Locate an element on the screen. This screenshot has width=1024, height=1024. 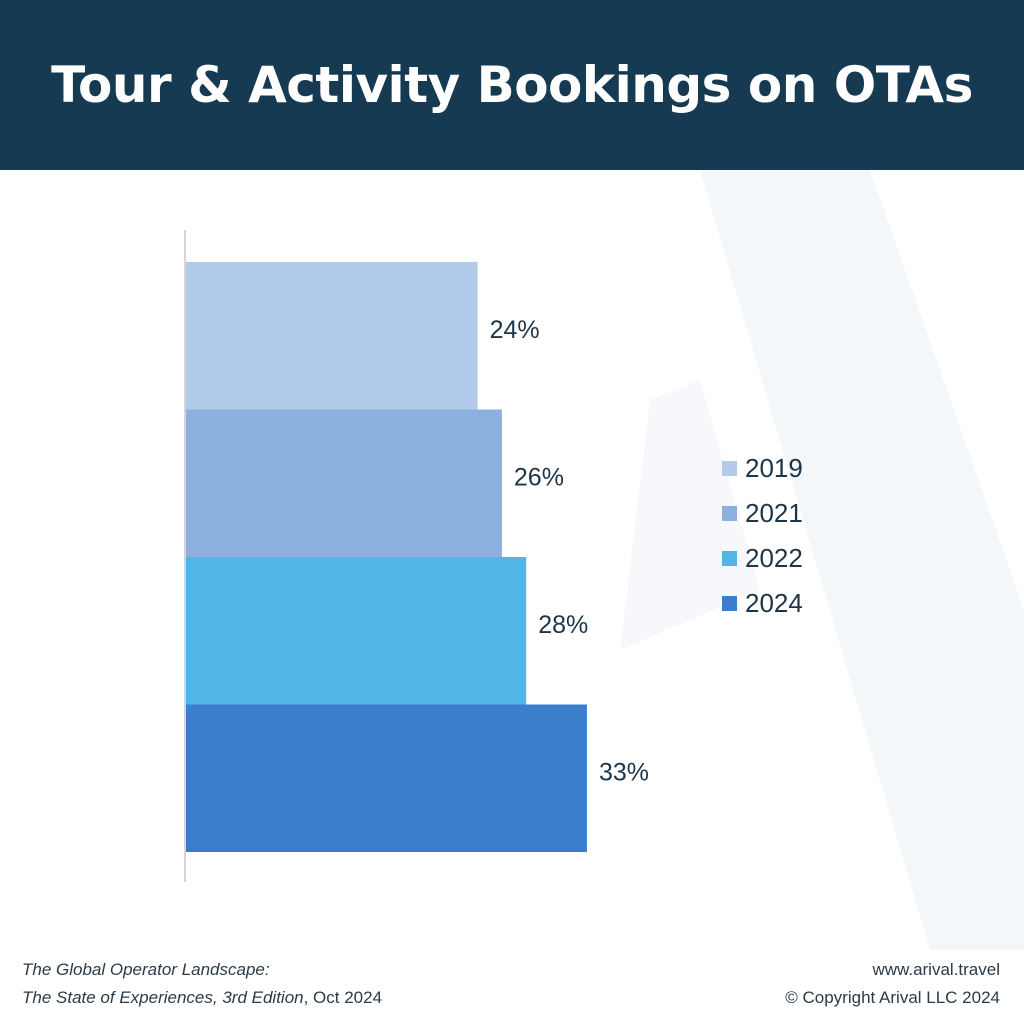
bar-2022 is located at coordinates (356, 631).